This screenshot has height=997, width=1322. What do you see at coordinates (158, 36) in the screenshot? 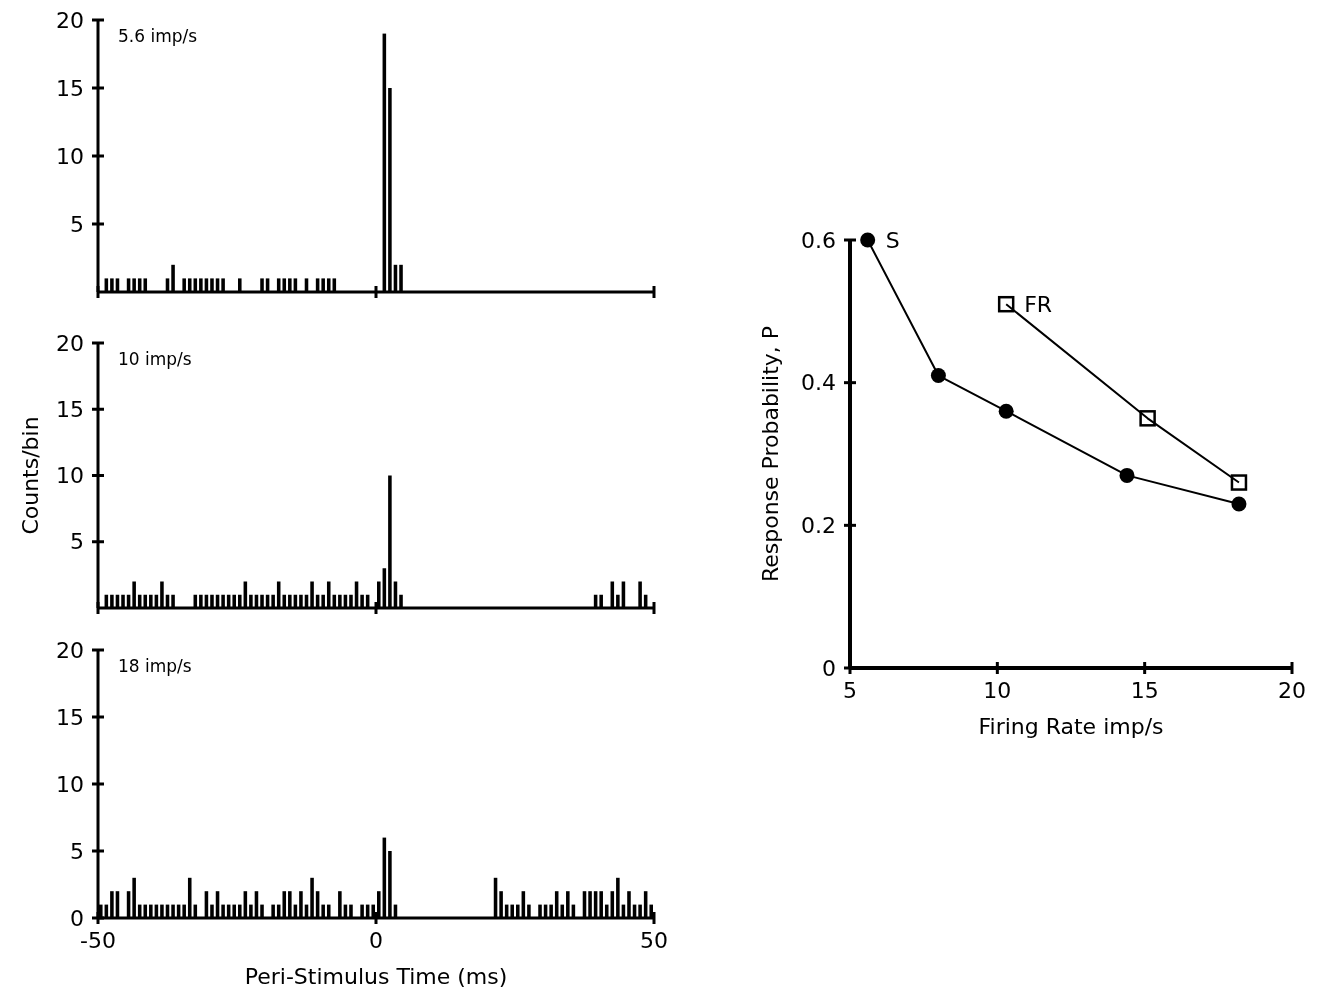
I see `annotation: 5.6 imp/s` at bounding box center [158, 36].